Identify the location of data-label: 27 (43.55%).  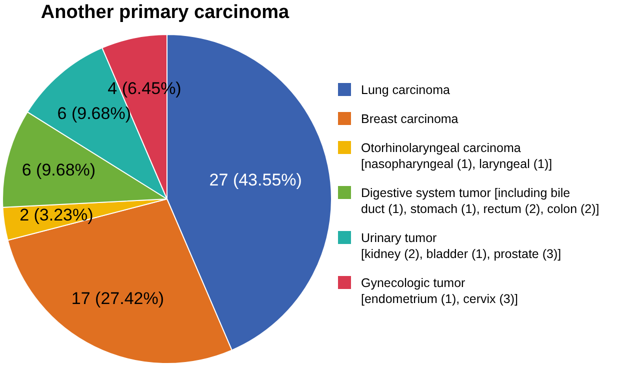
(255, 180).